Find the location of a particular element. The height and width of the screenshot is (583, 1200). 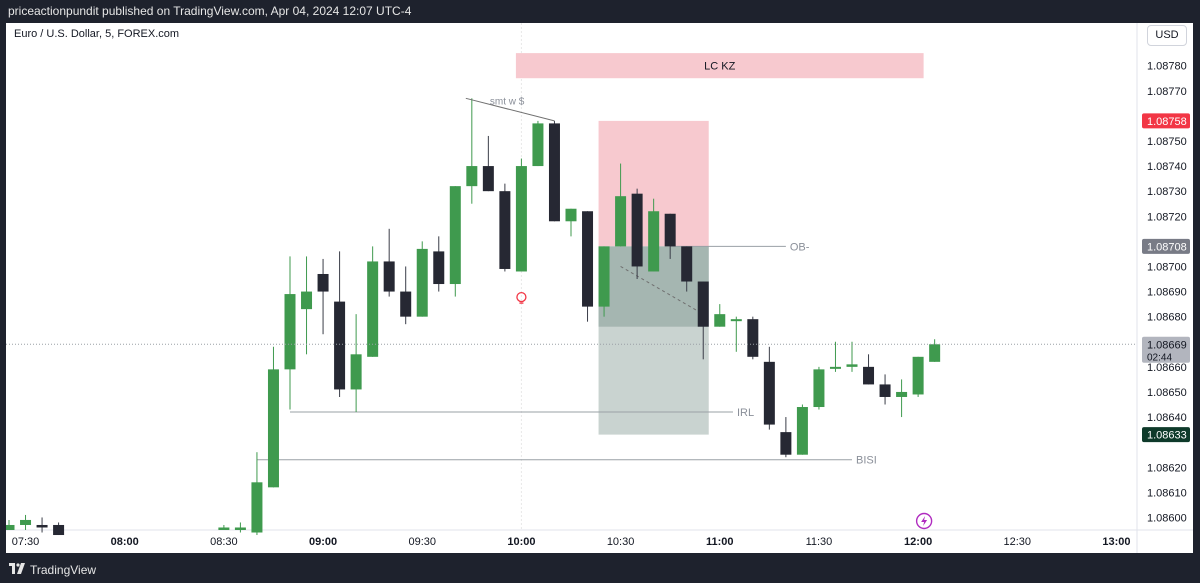

time-tick: 08:30 is located at coordinates (224, 542).